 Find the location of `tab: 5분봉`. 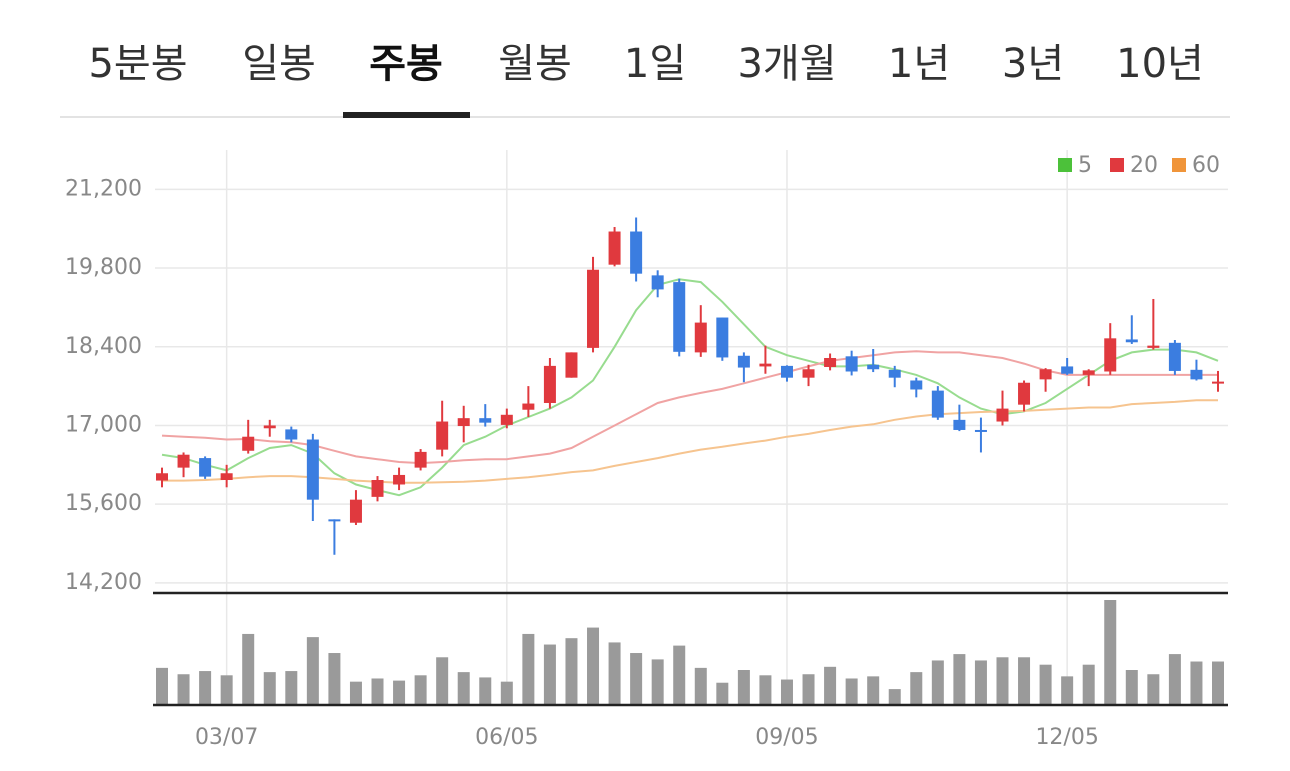

tab: 5분봉 is located at coordinates (137, 64).